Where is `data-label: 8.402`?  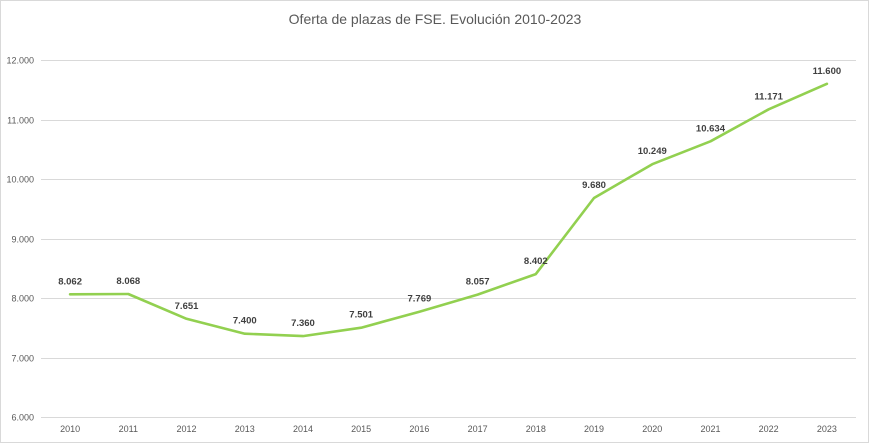
data-label: 8.402 is located at coordinates (536, 261).